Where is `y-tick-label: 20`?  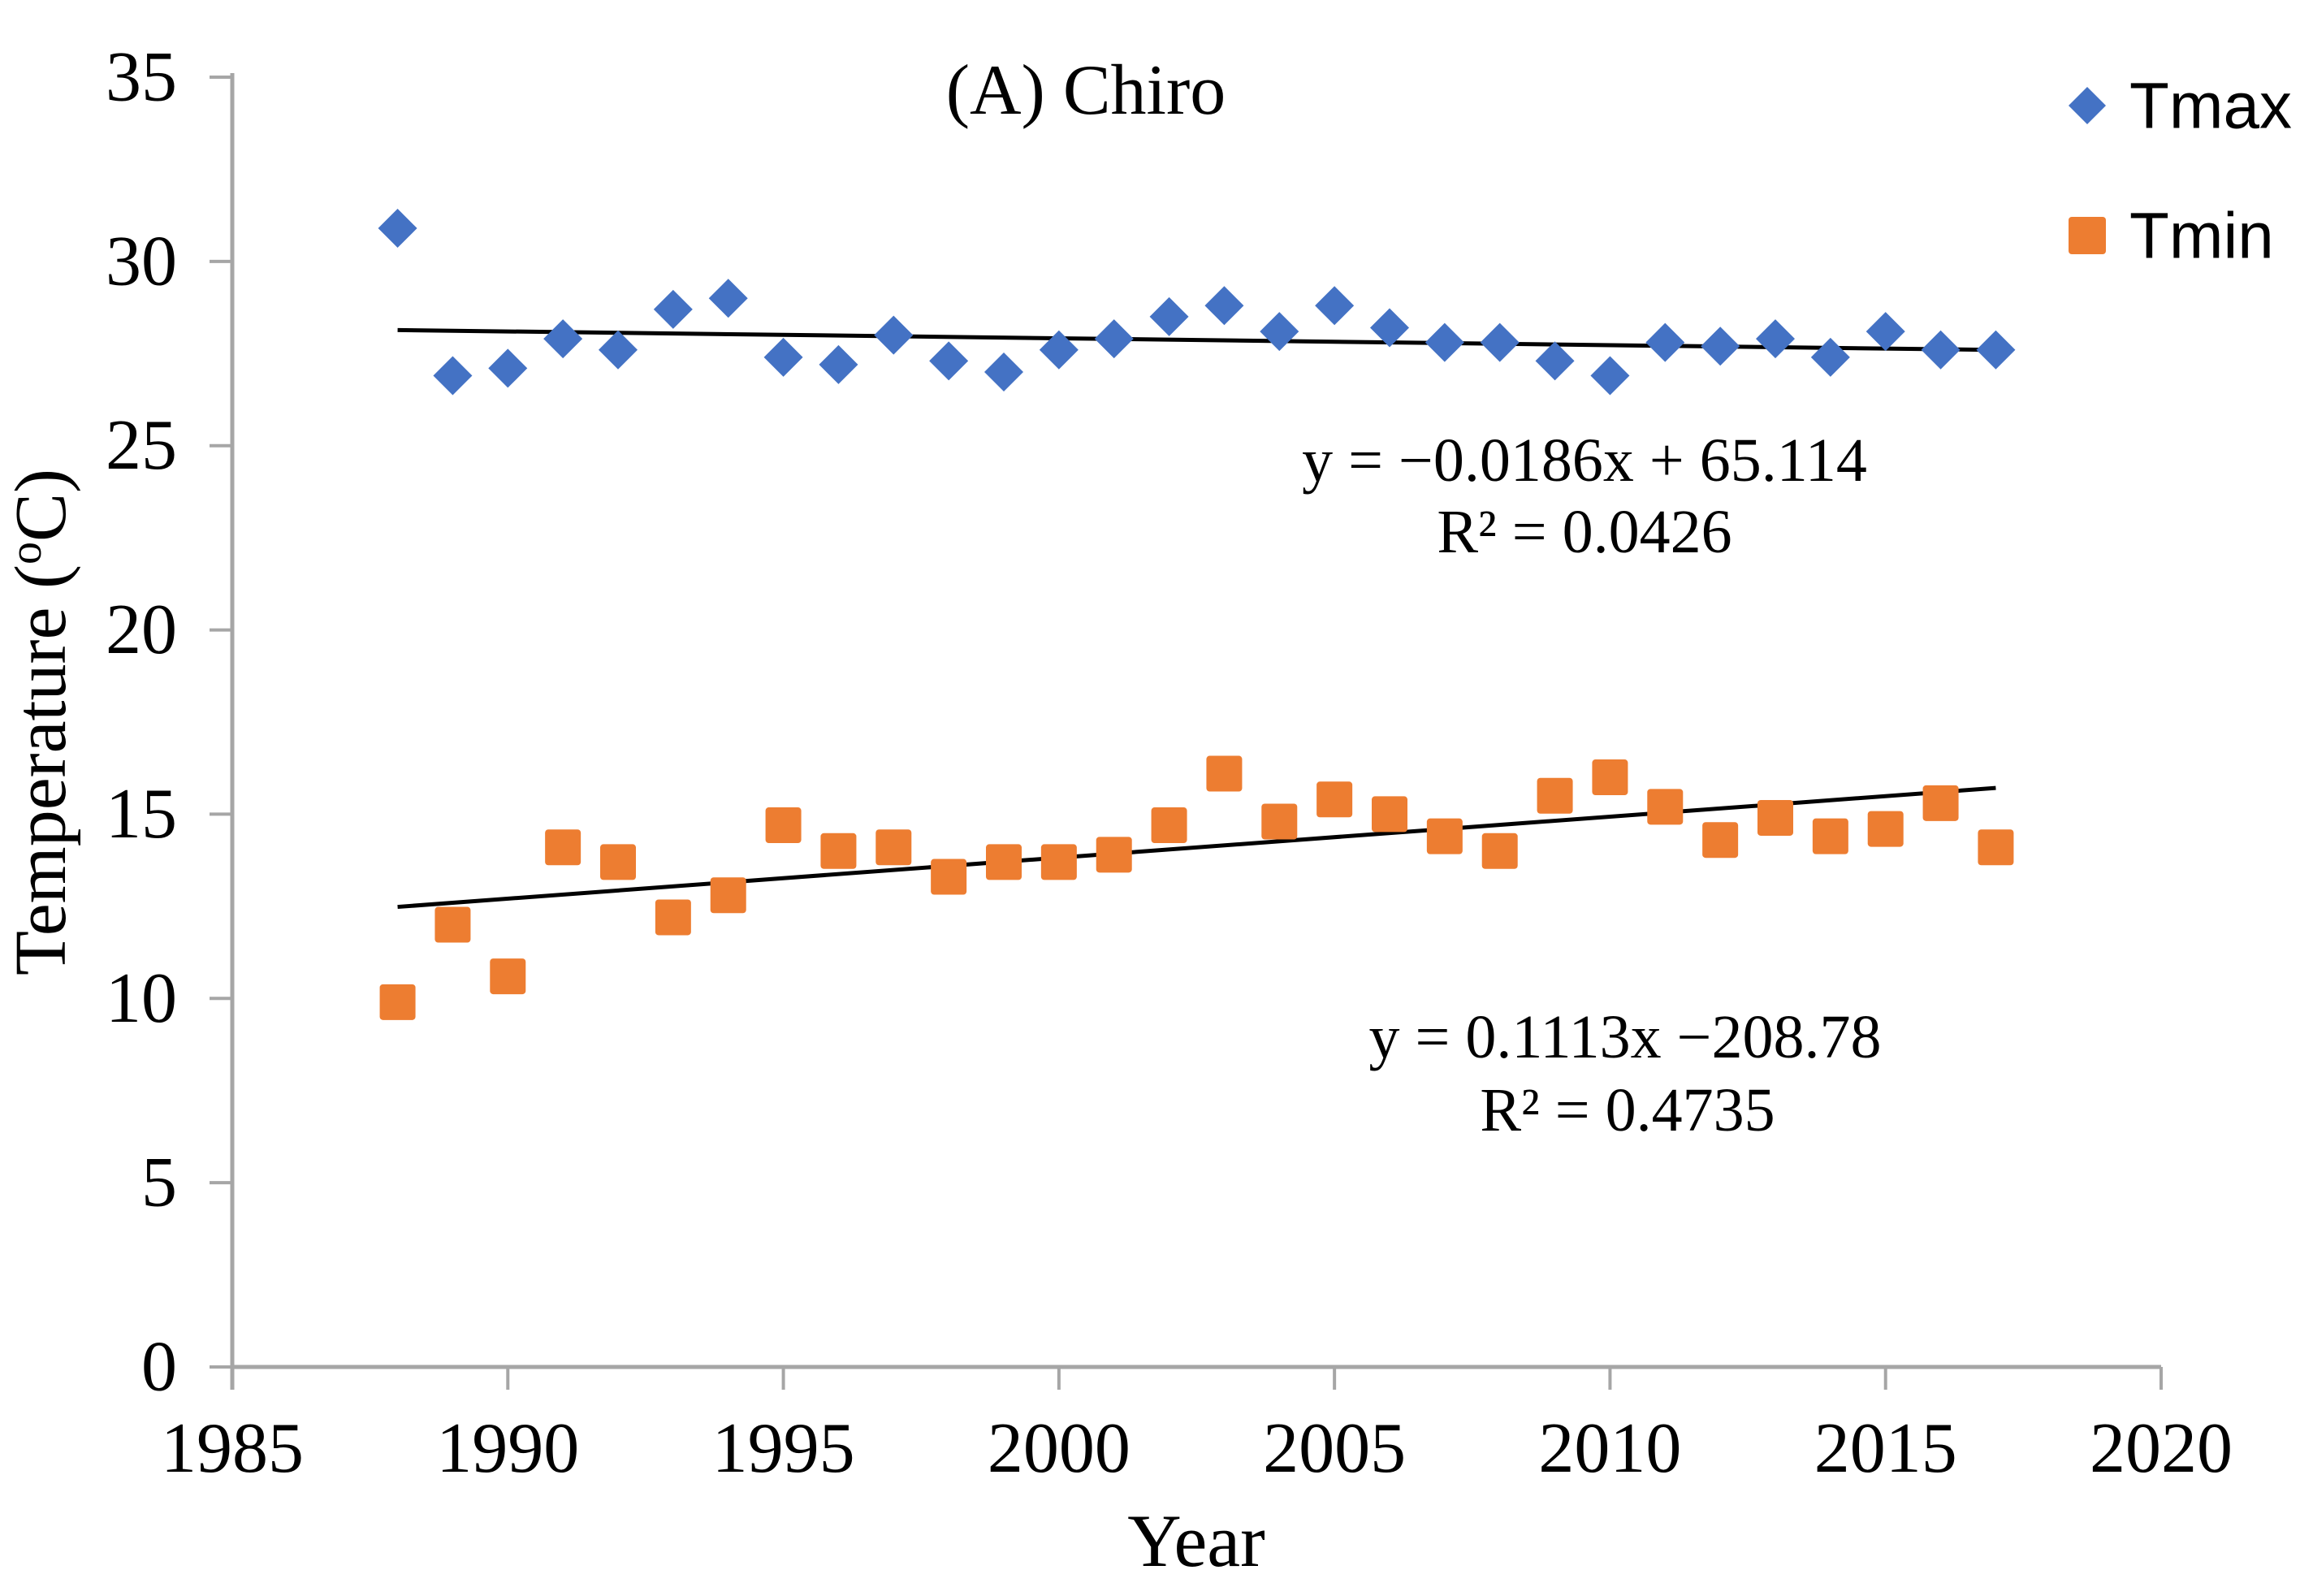 y-tick-label: 20 is located at coordinates (141, 629).